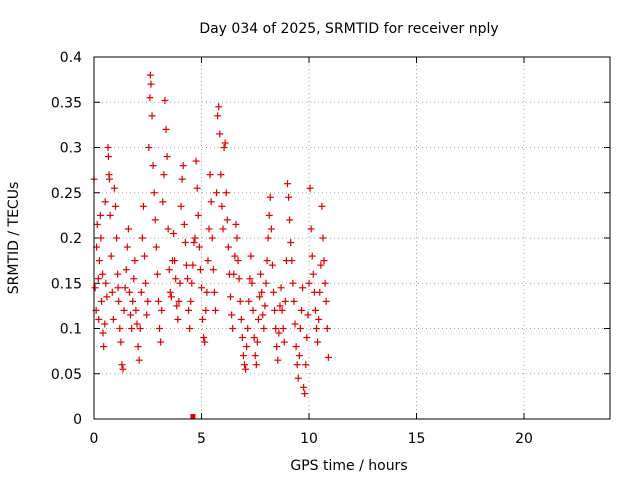 The image size is (640, 480). What do you see at coordinates (94, 439) in the screenshot?
I see `x-tick-label: 0` at bounding box center [94, 439].